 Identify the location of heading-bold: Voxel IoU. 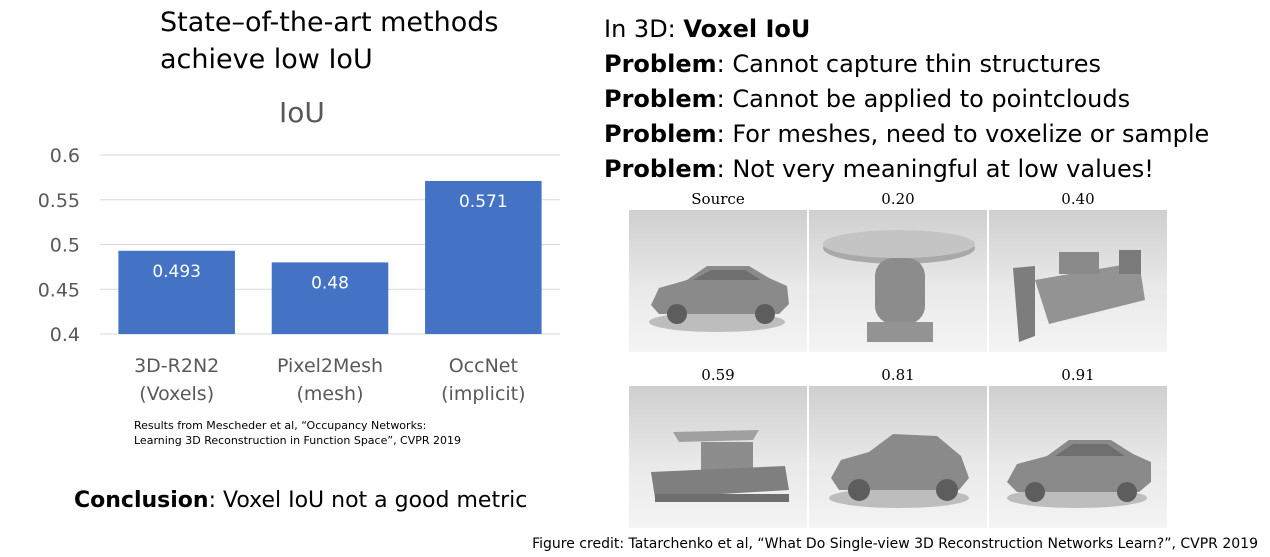
(747, 29).